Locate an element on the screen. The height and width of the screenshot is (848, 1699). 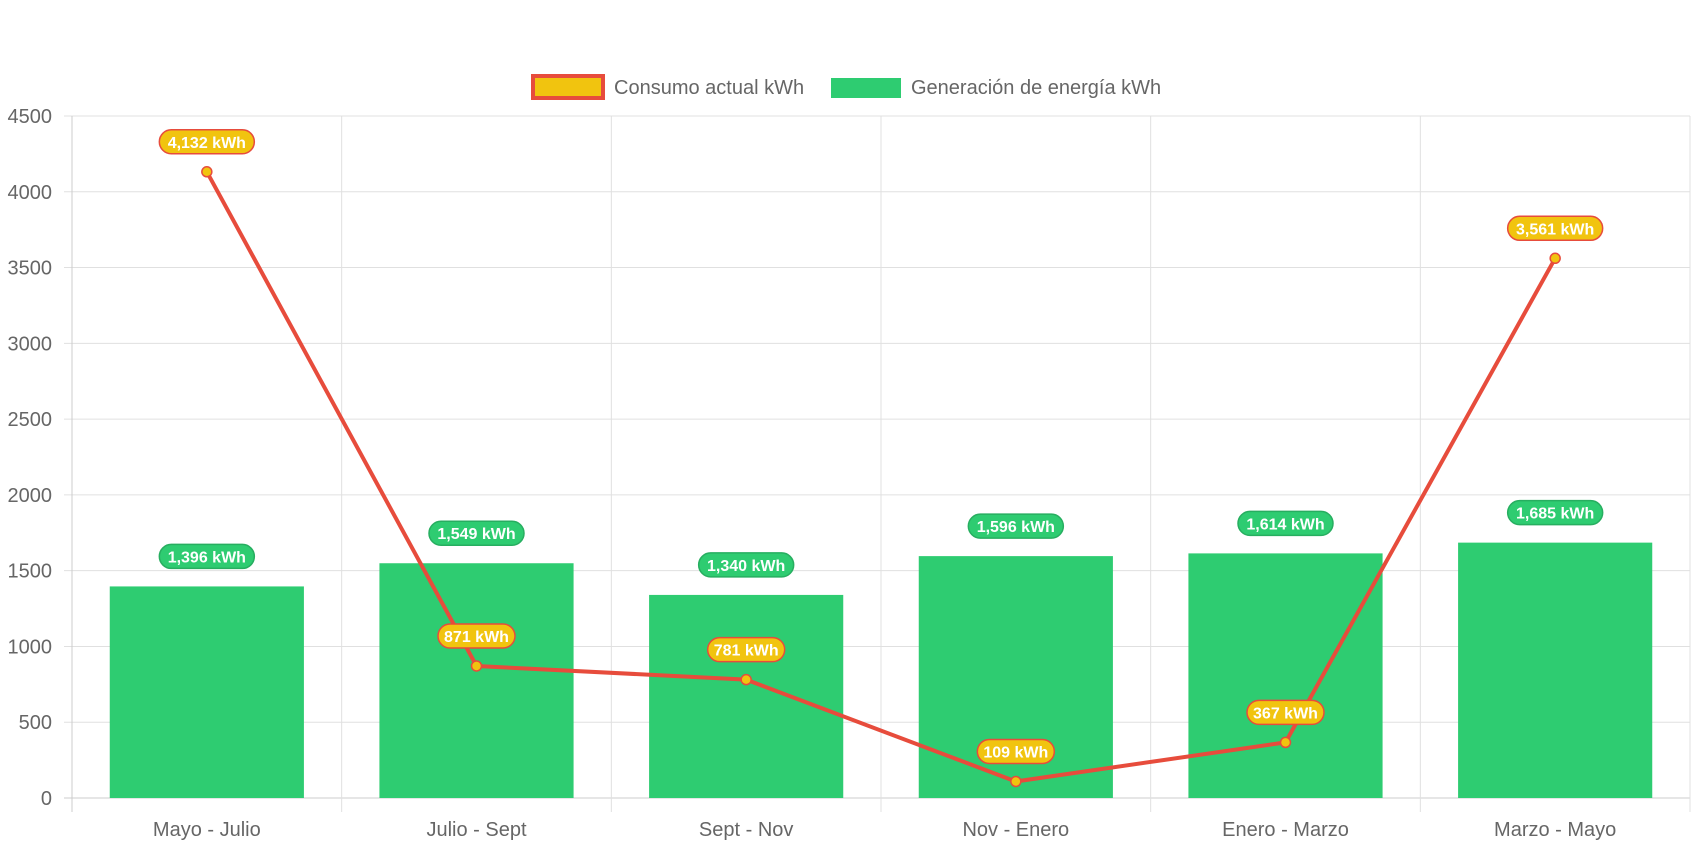
y-tick-label: 1000 is located at coordinates (30, 647).